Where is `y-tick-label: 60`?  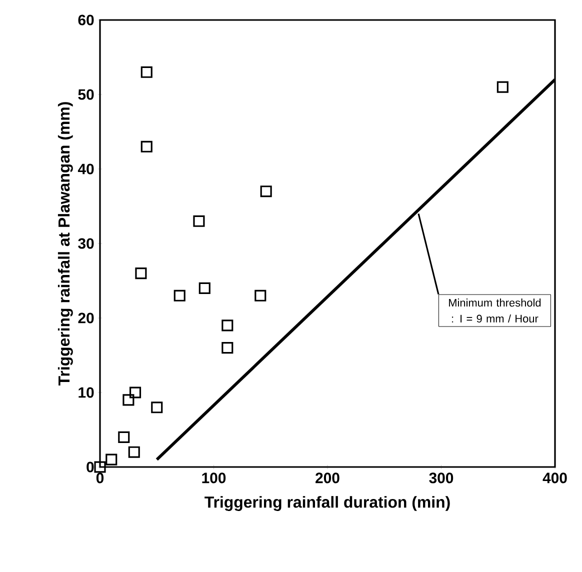
y-tick-label: 60 is located at coordinates (86, 20).